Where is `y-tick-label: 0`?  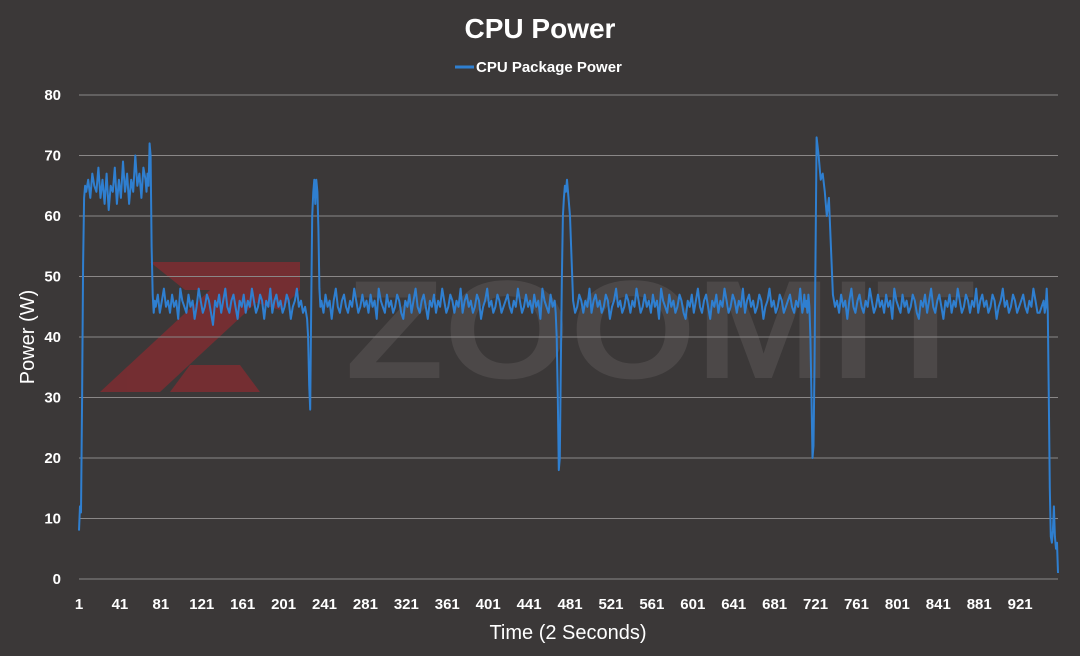
y-tick-label: 0 is located at coordinates (57, 579).